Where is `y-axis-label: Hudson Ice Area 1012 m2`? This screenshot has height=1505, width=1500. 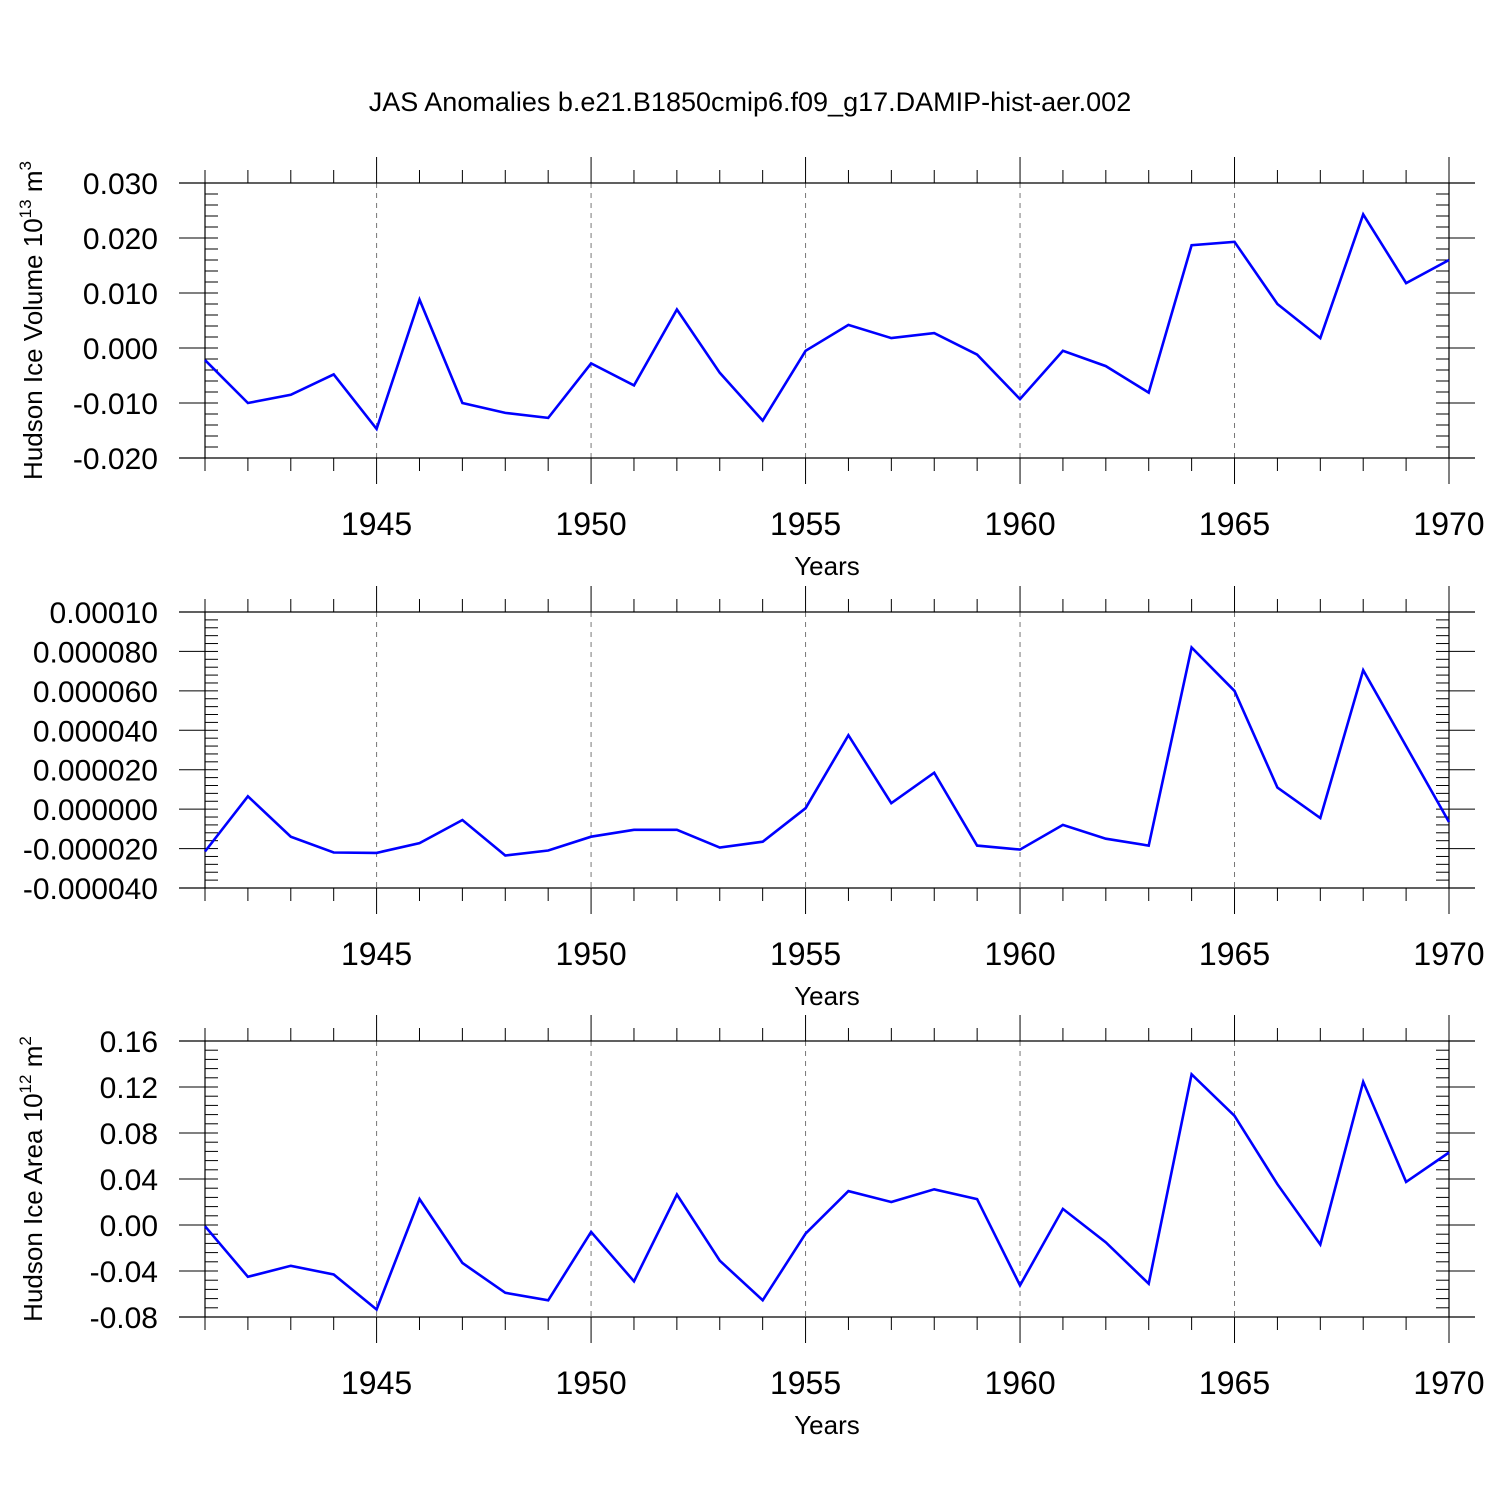 y-axis-label: Hudson Ice Area 1012 m2 is located at coordinates (32, 1179).